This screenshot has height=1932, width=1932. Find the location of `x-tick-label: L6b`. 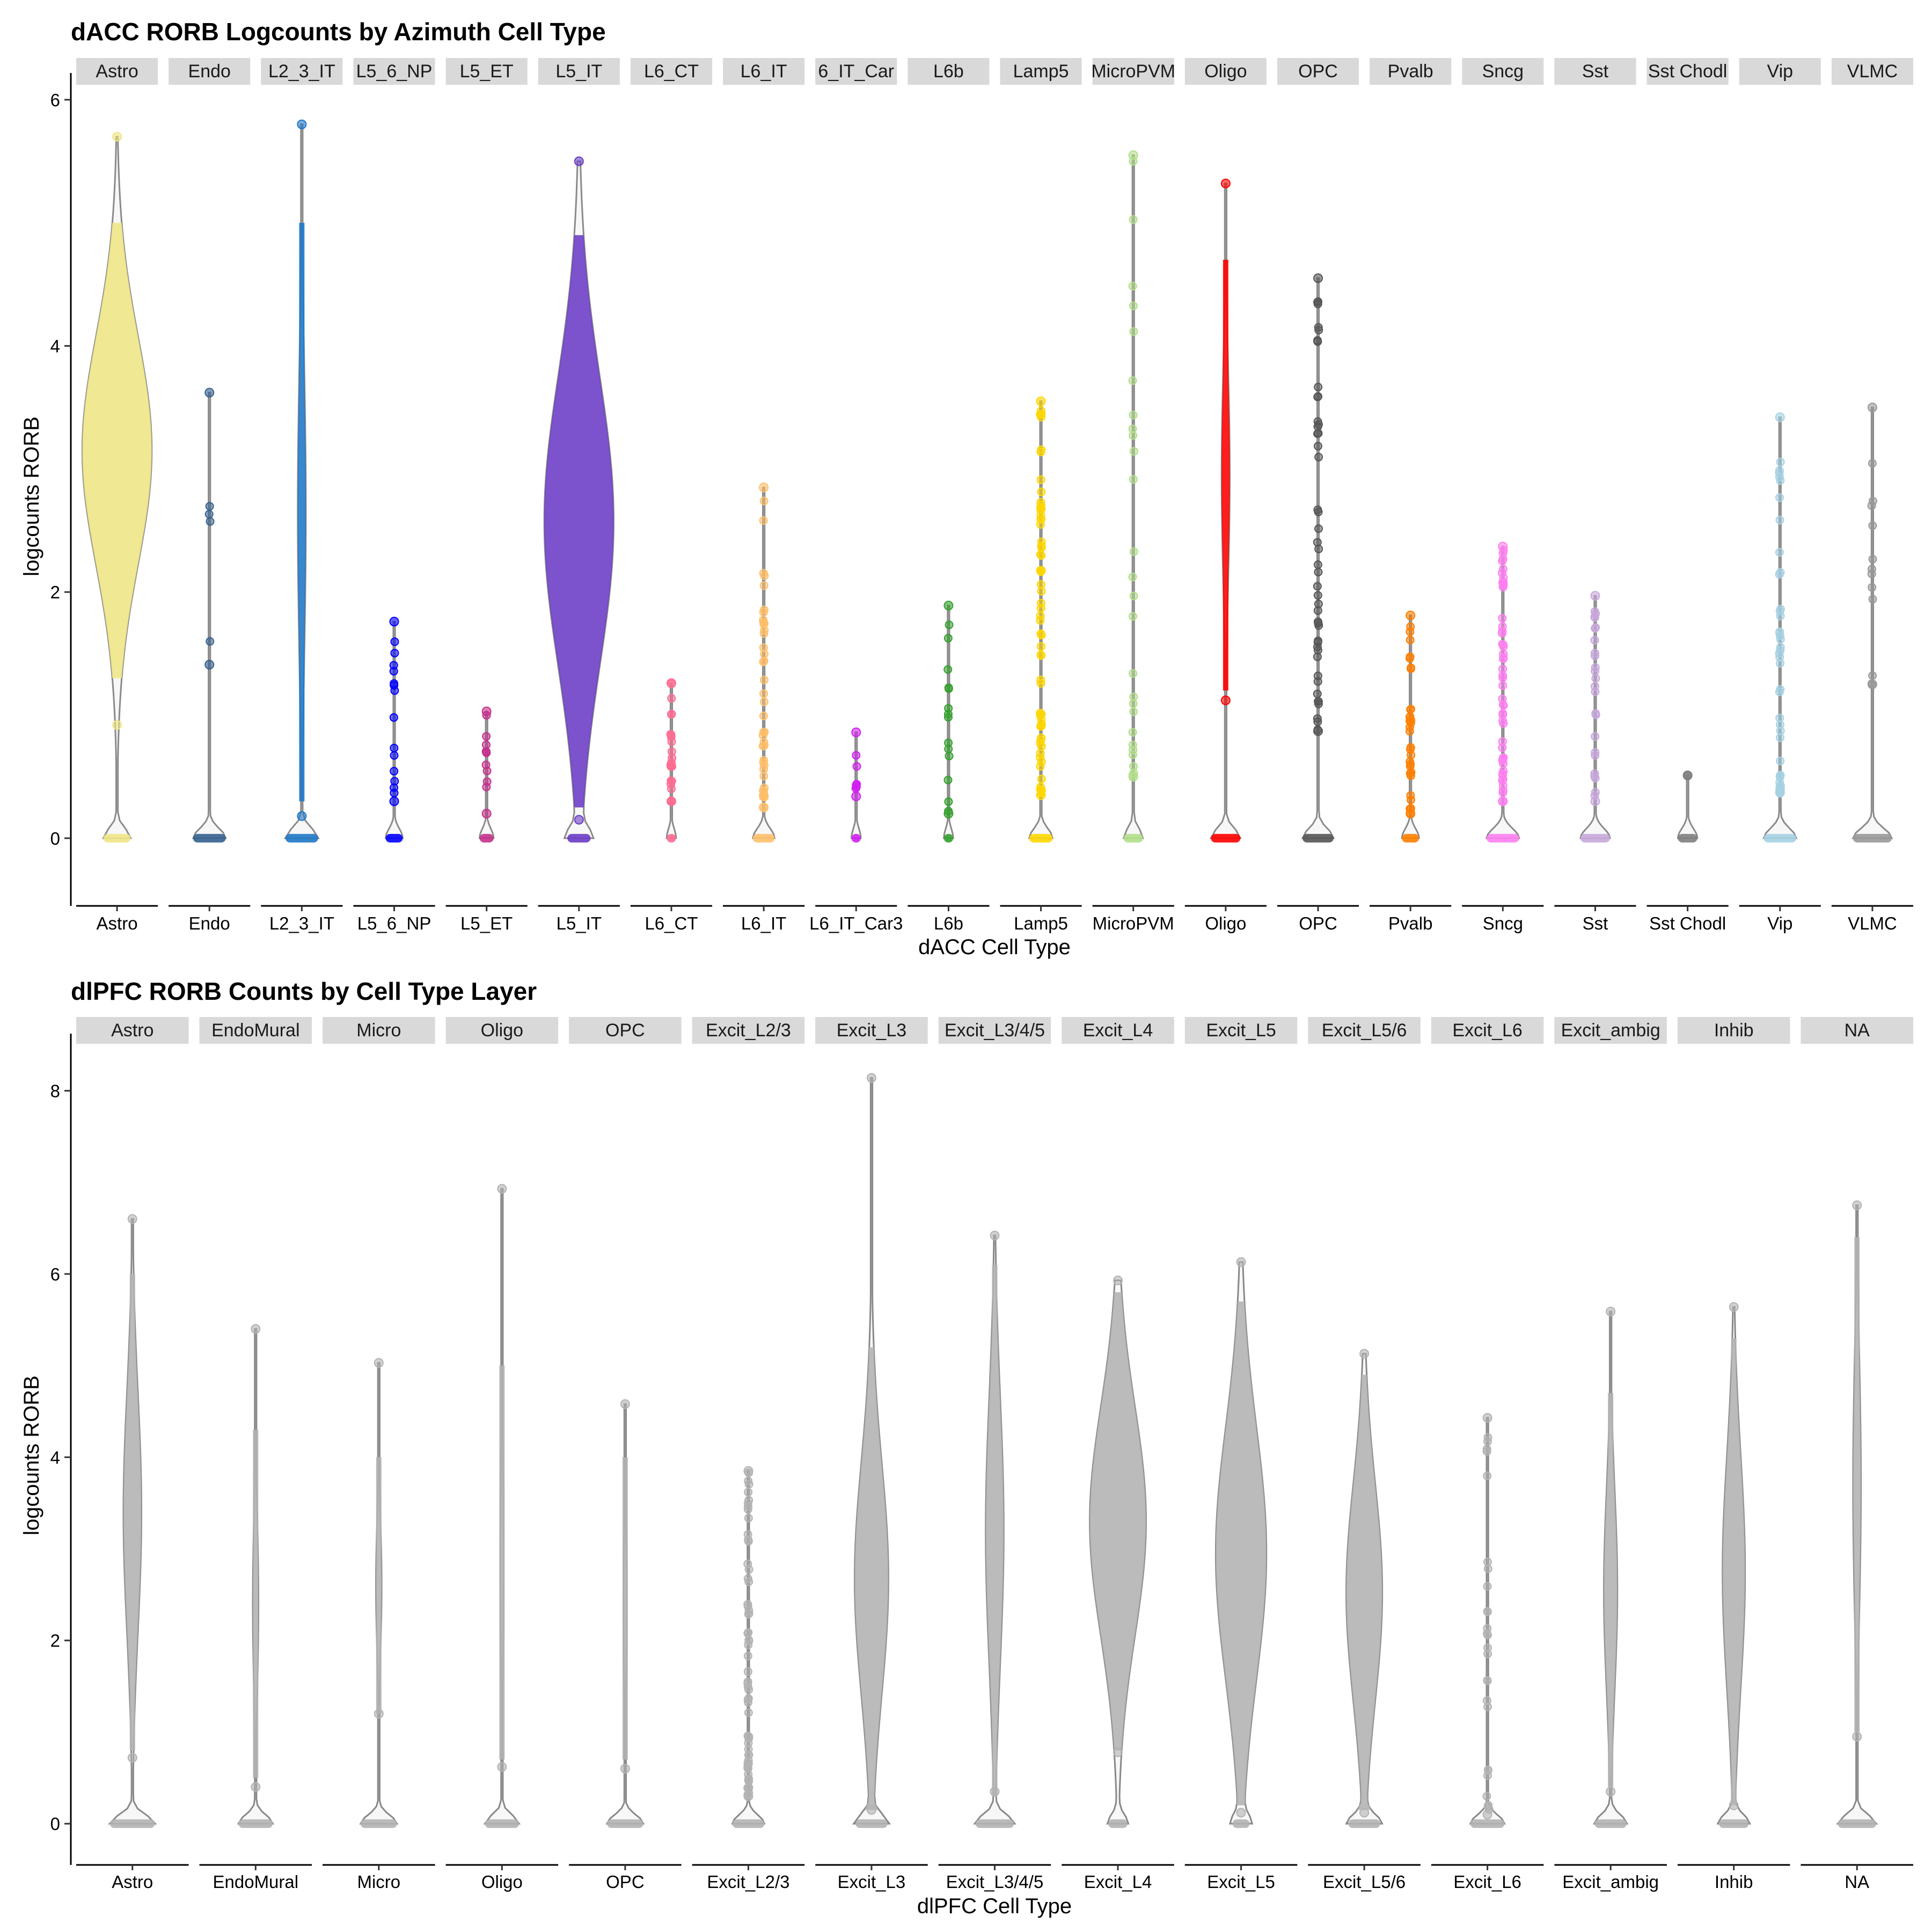

x-tick-label: L6b is located at coordinates (948, 923).